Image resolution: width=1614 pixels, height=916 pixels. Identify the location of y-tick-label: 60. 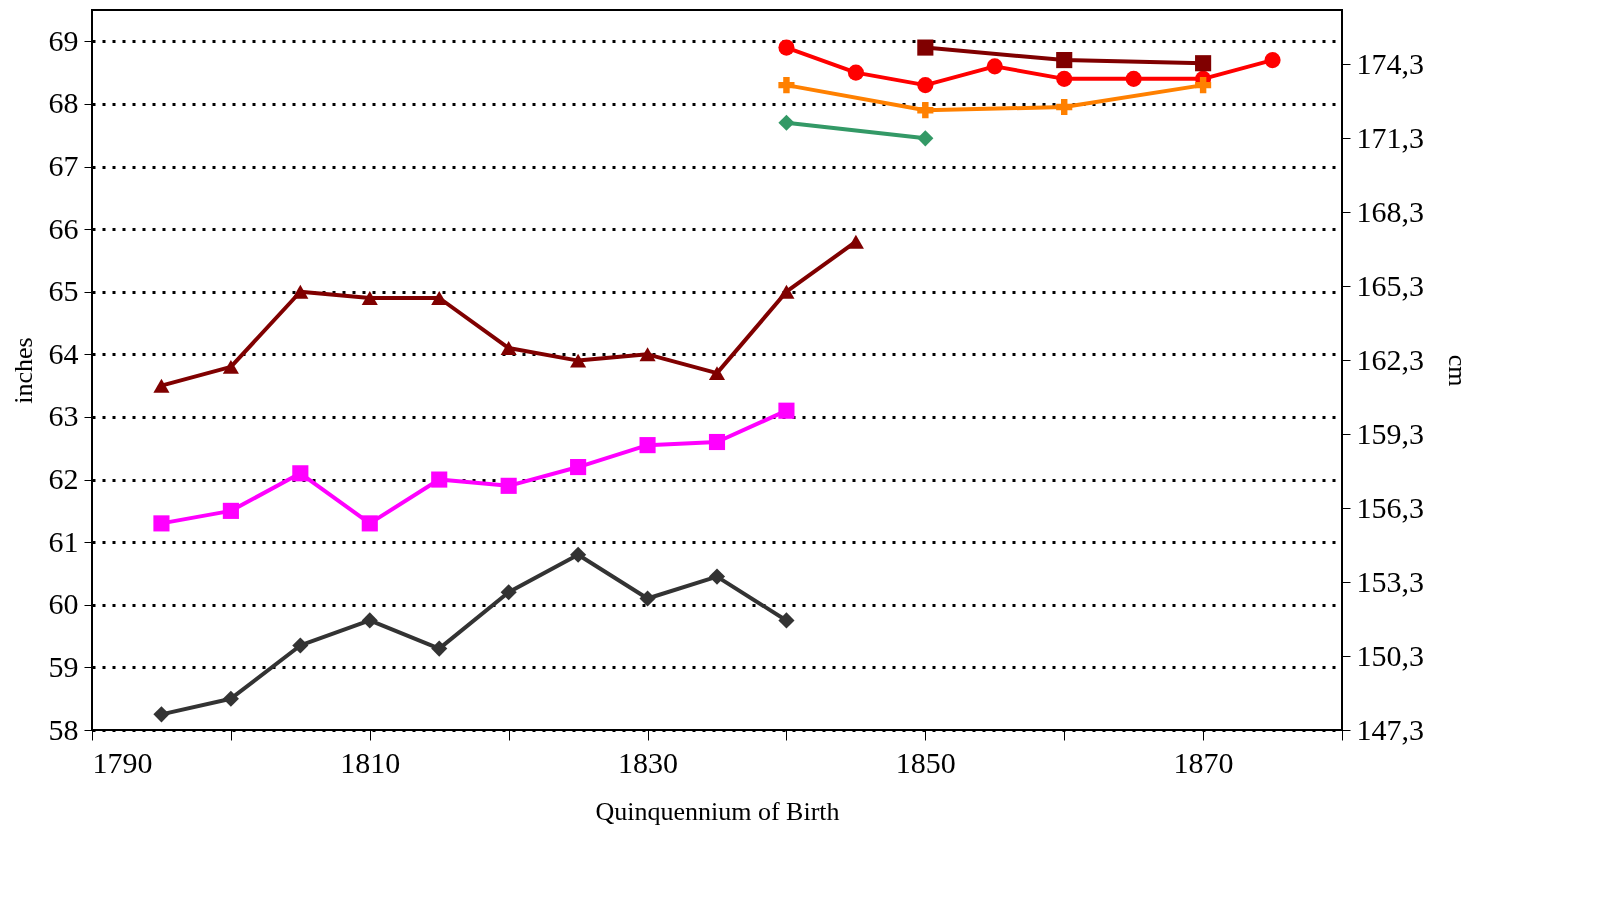
(63, 604).